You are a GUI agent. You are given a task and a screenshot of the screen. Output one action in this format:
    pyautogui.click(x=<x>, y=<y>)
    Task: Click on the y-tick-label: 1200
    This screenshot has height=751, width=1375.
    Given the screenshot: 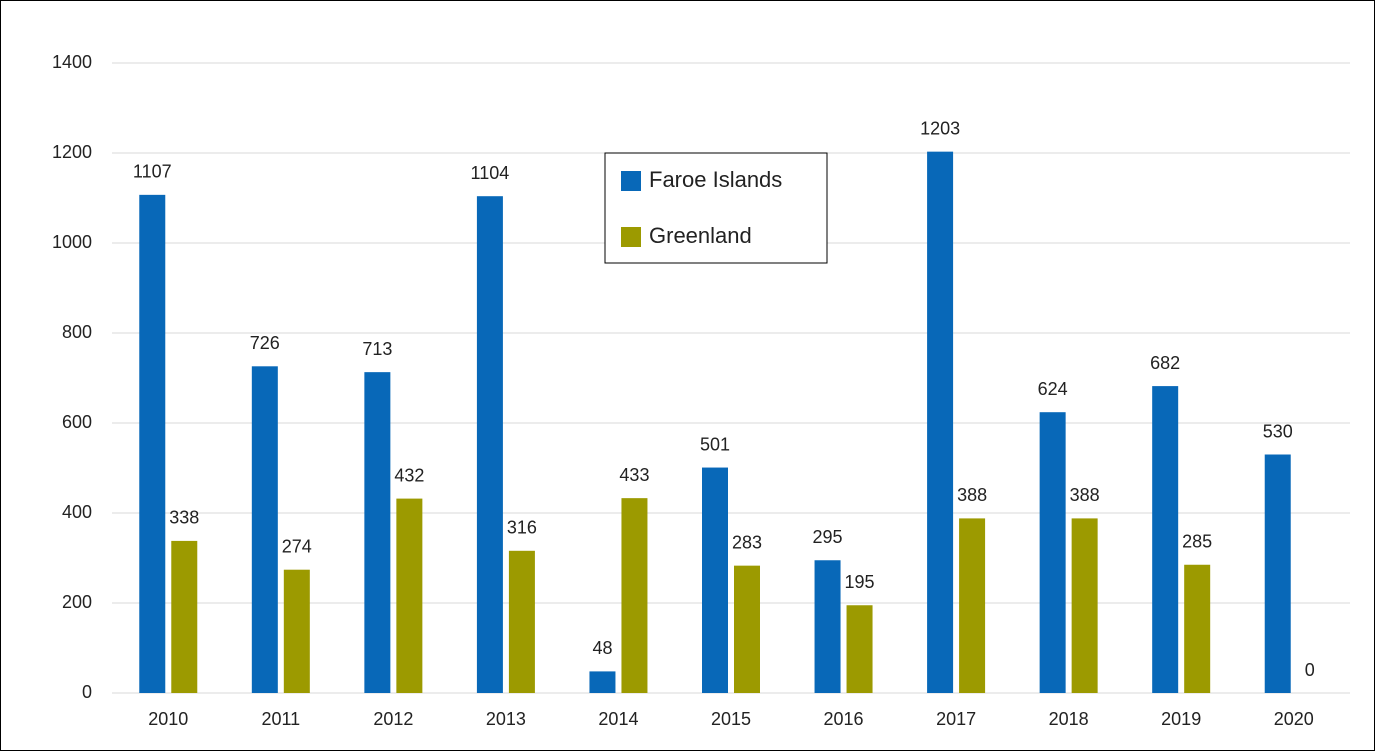 What is the action you would take?
    pyautogui.click(x=72, y=152)
    